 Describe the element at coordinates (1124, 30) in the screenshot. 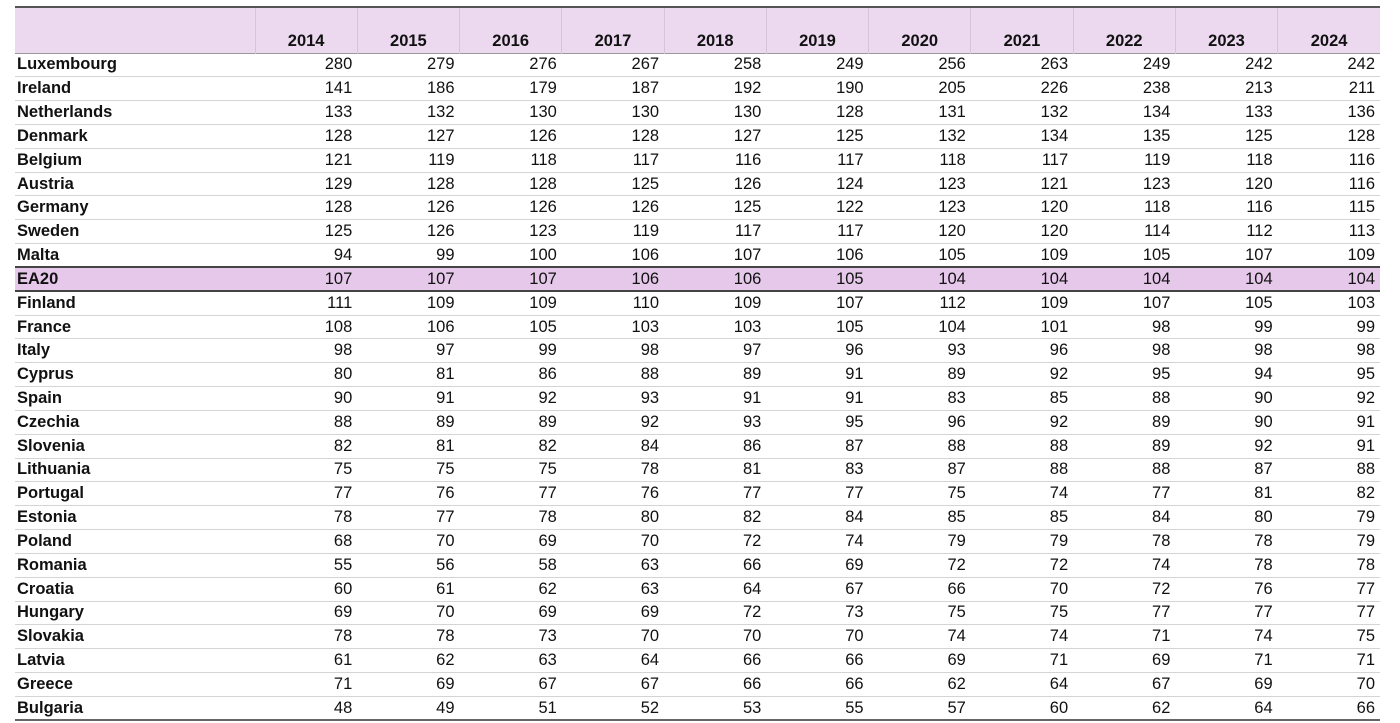

I see `column-header: 2022` at that location.